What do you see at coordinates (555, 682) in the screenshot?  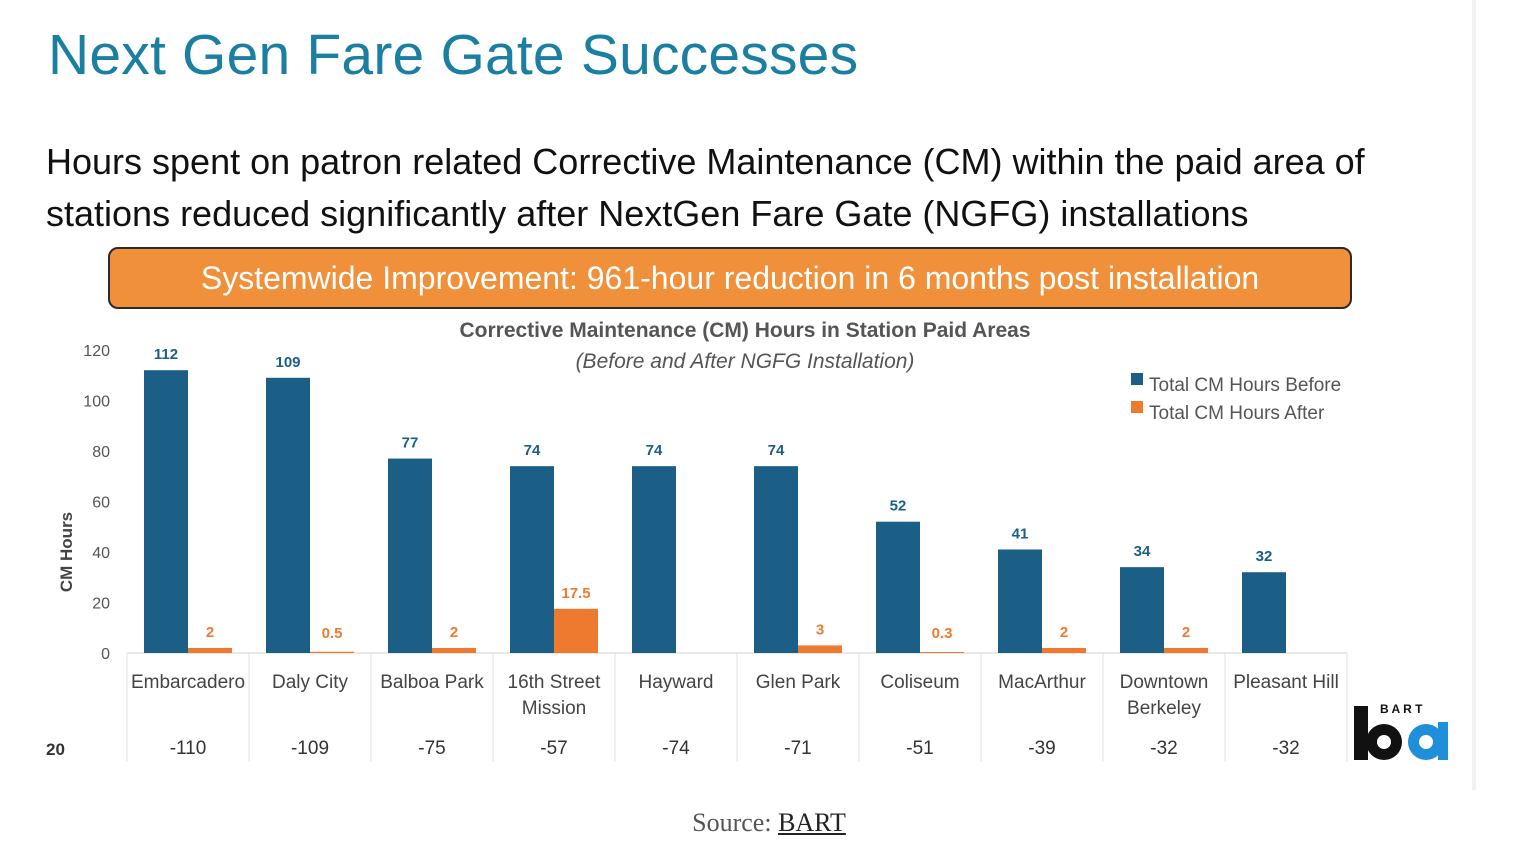 I see `x-category-label: 16th Street` at bounding box center [555, 682].